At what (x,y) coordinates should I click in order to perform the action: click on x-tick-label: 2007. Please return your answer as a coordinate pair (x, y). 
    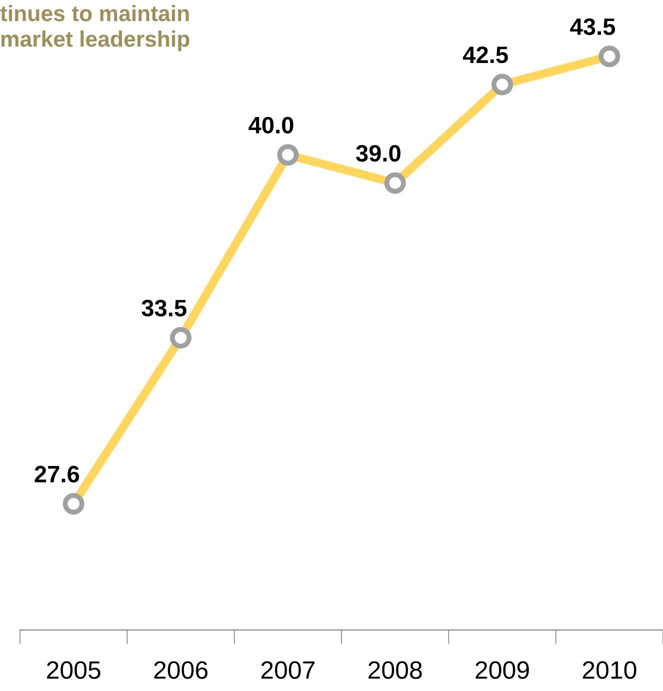
    Looking at the image, I should click on (287, 670).